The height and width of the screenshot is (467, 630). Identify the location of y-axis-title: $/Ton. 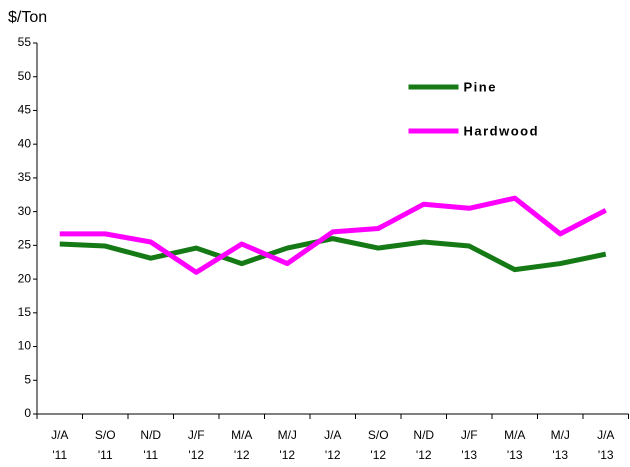
(27, 17).